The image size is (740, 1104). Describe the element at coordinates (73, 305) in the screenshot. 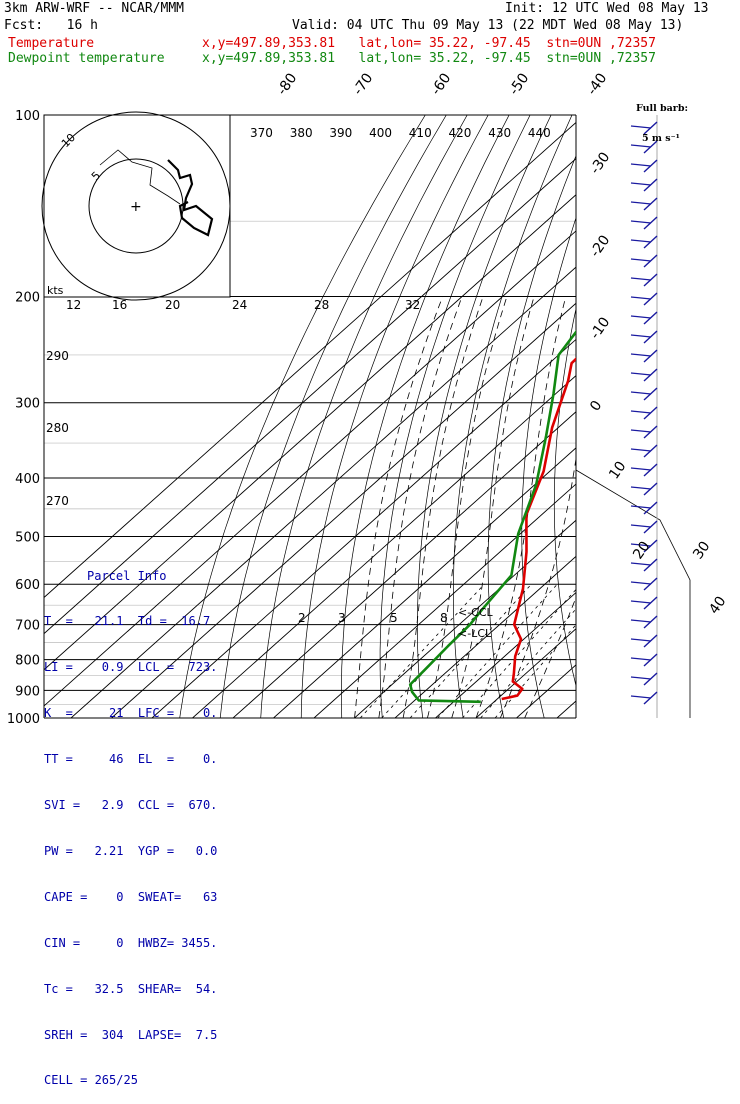

I see `mixing-ratio-label: 12` at that location.